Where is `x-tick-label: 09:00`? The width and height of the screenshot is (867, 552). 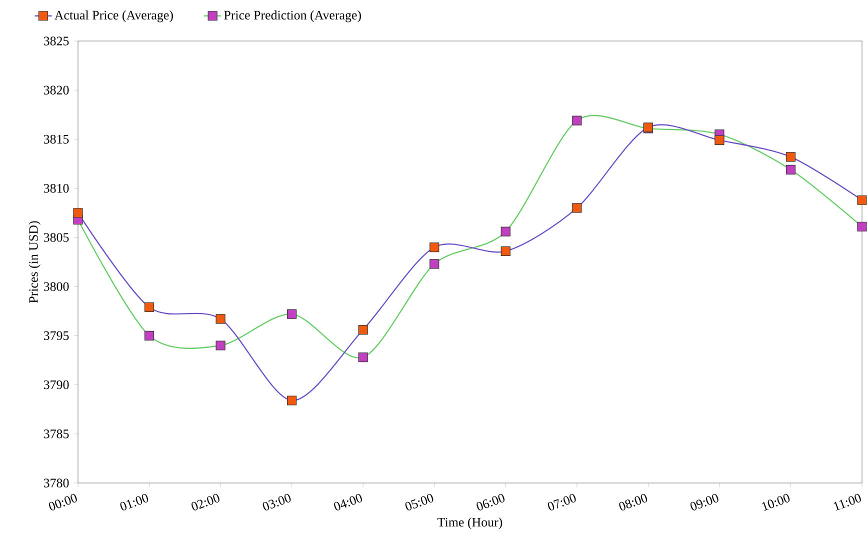 x-tick-label: 09:00 is located at coordinates (704, 502).